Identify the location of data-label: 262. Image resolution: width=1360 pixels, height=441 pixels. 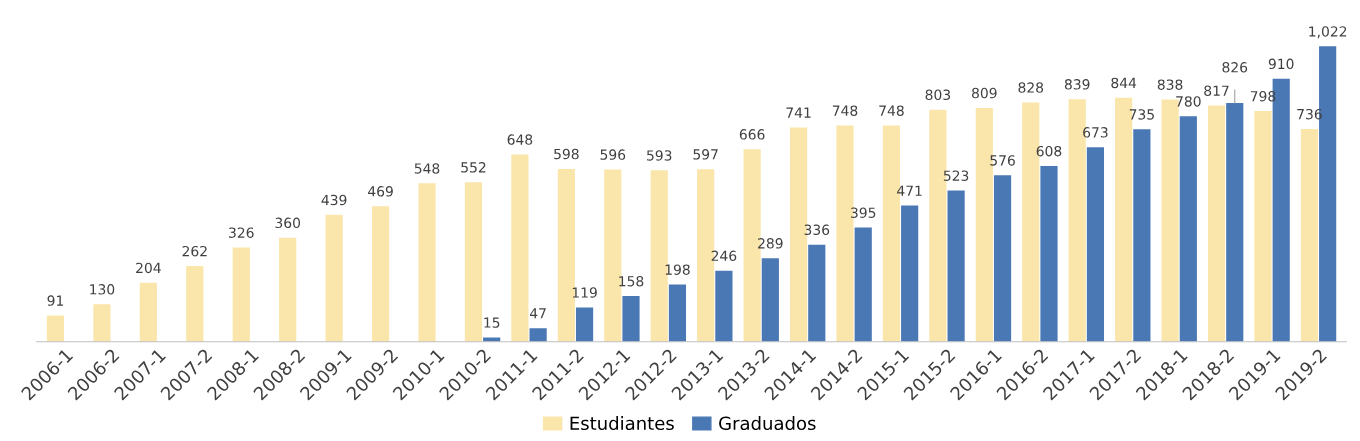
(194, 251).